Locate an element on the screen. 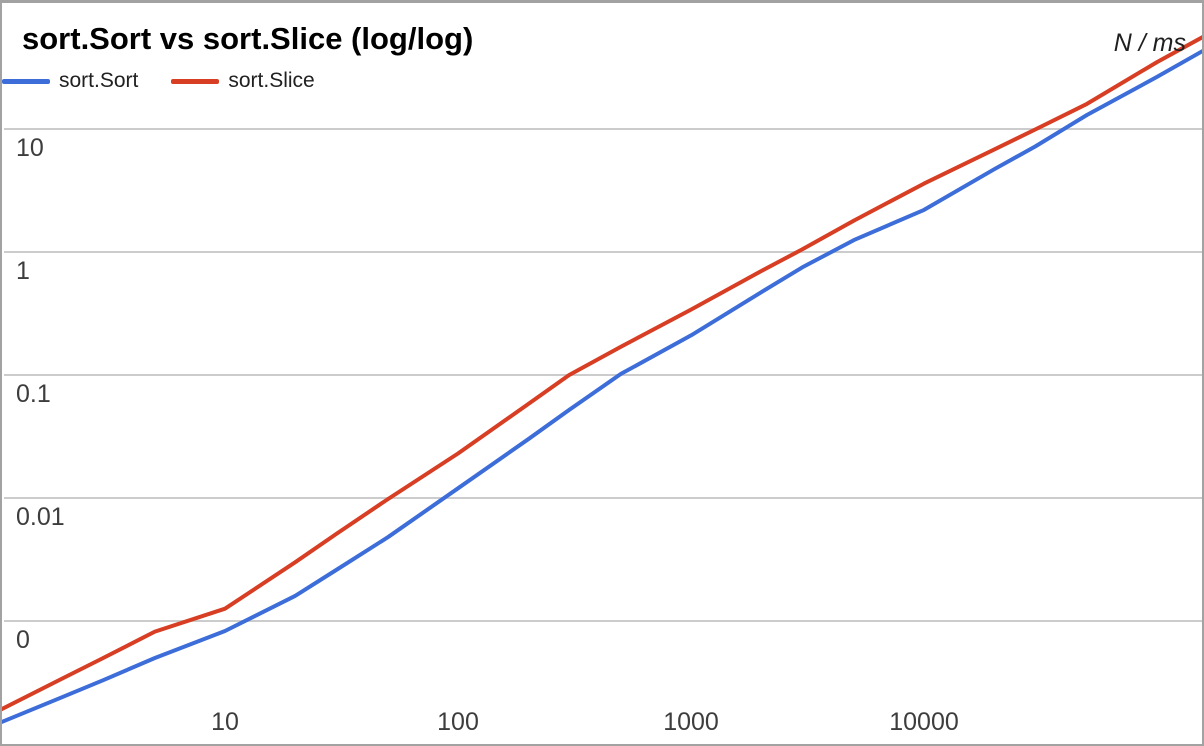 Image resolution: width=1204 pixels, height=746 pixels. legend-item-sort-slice: sort.Slice is located at coordinates (243, 81).